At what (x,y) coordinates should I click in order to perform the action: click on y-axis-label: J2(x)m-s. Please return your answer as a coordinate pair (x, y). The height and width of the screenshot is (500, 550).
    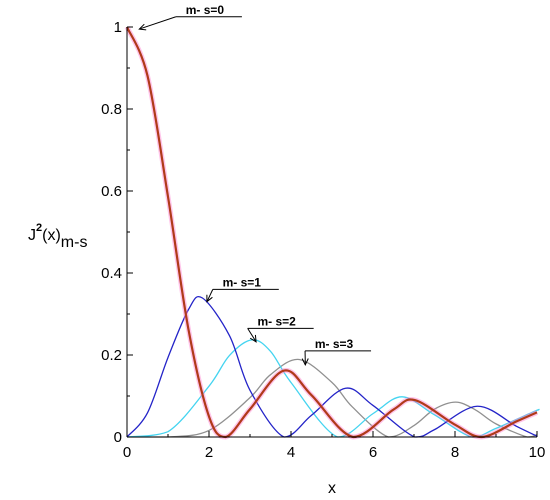
    Looking at the image, I should click on (57, 236).